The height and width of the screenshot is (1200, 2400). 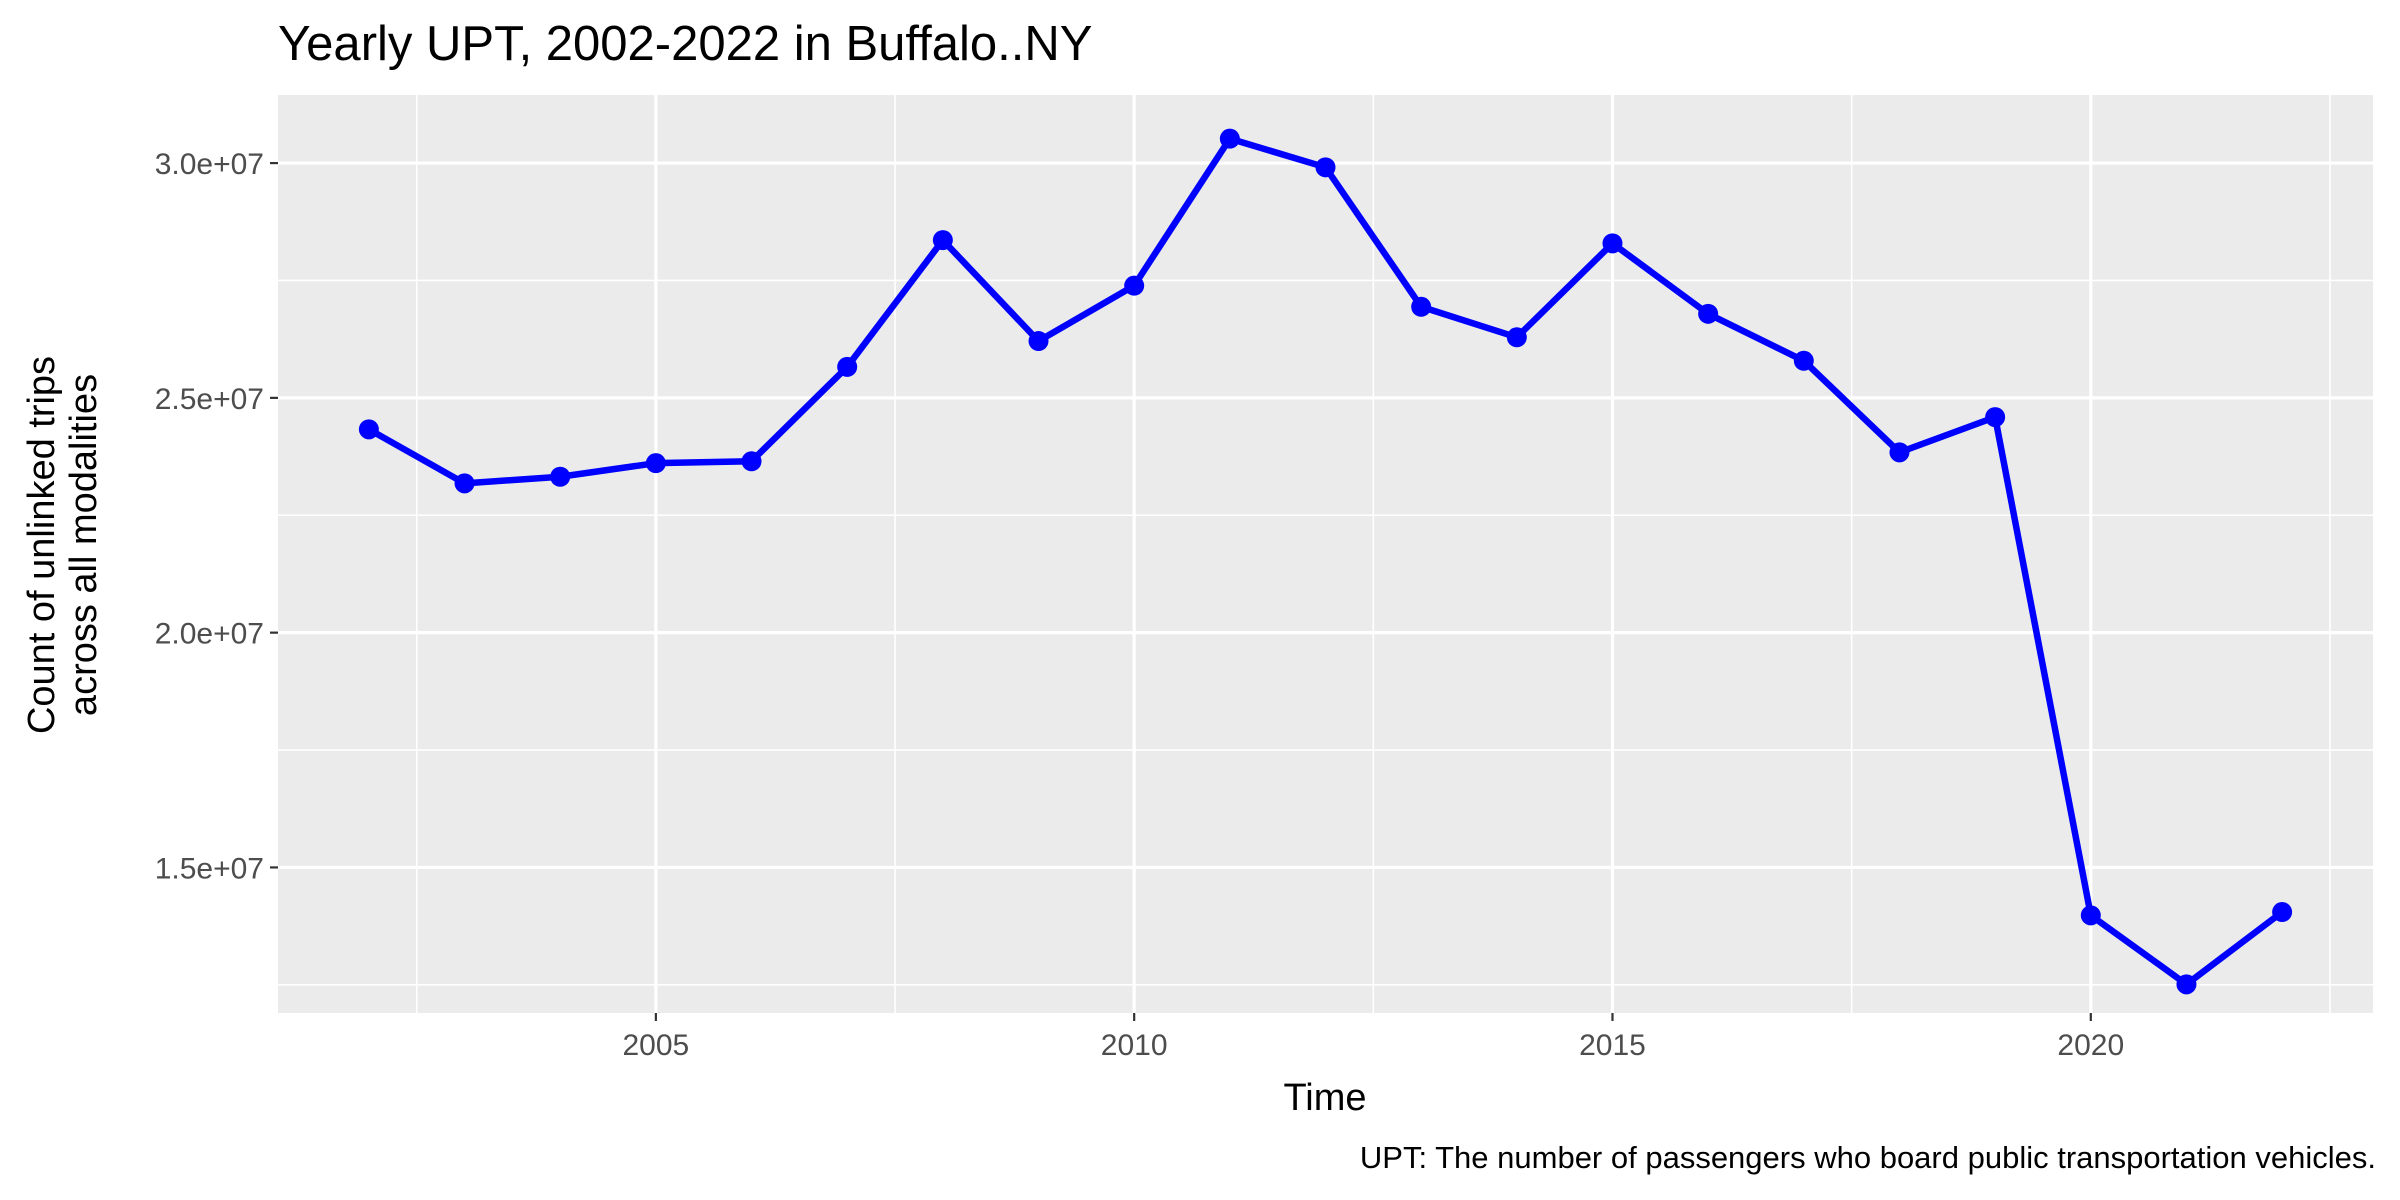 What do you see at coordinates (368, 429) in the screenshot?
I see `data-point-2002` at bounding box center [368, 429].